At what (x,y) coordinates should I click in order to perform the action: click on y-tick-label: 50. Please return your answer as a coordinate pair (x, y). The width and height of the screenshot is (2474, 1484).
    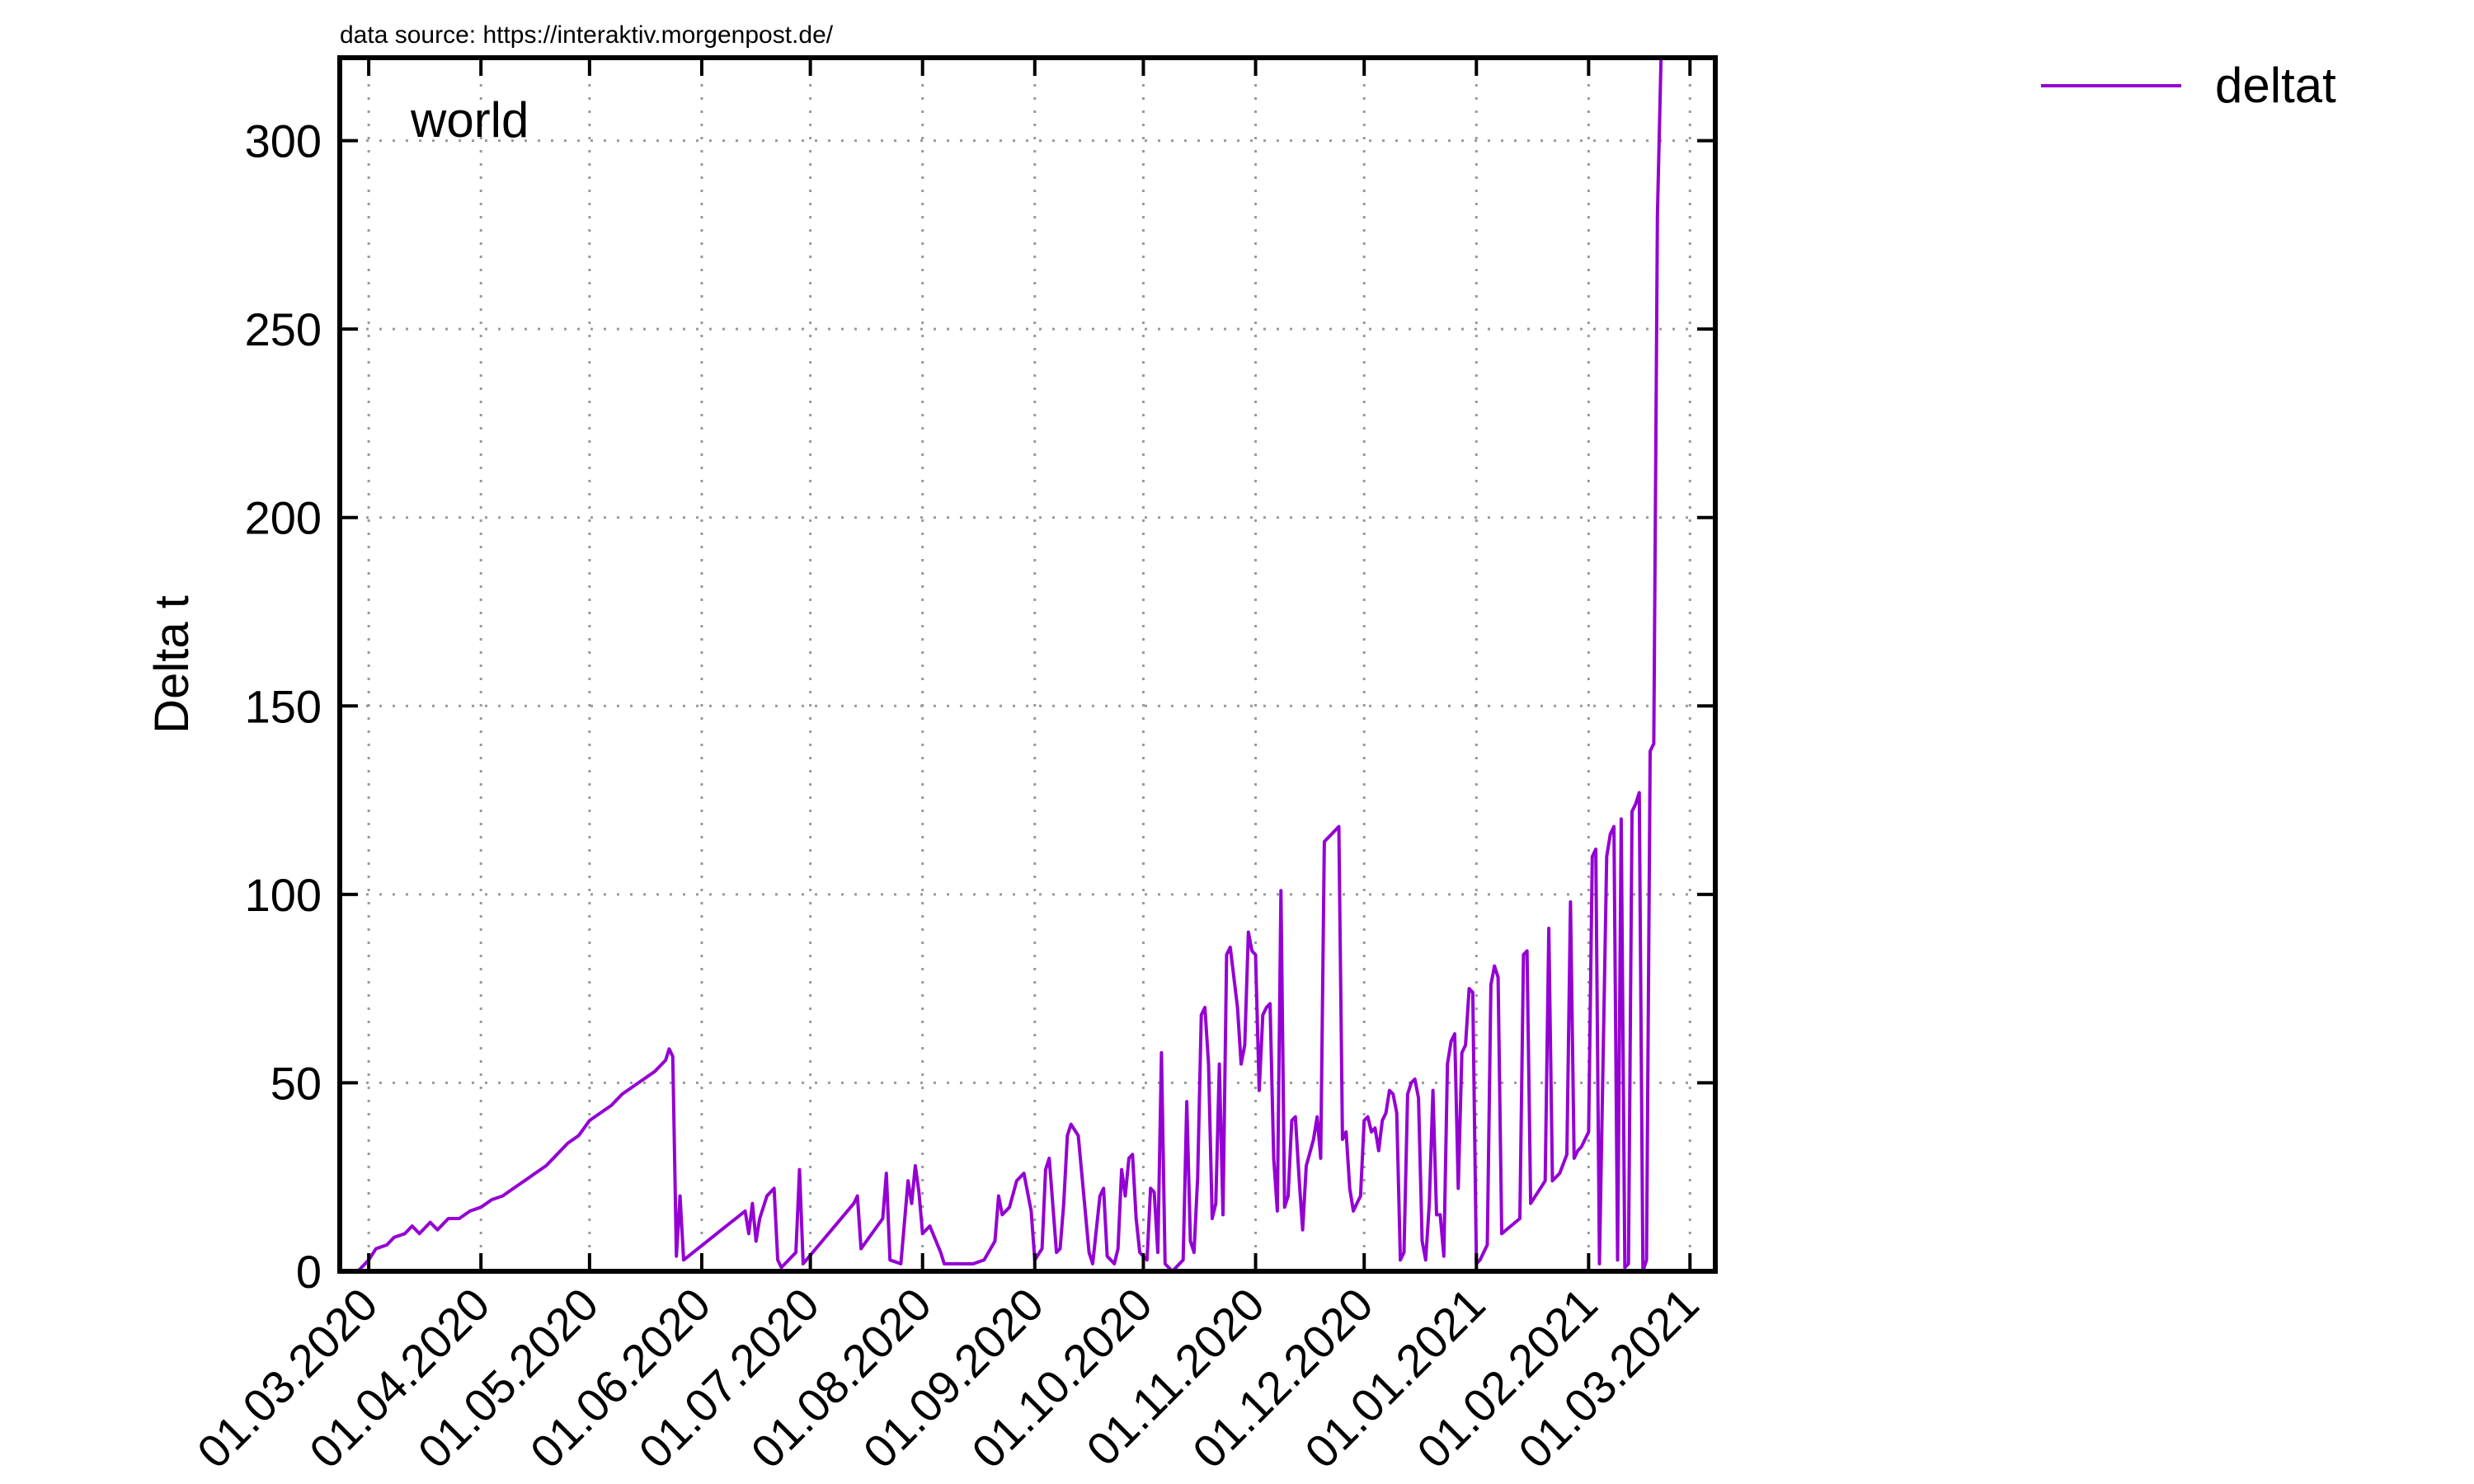
    Looking at the image, I should click on (296, 1083).